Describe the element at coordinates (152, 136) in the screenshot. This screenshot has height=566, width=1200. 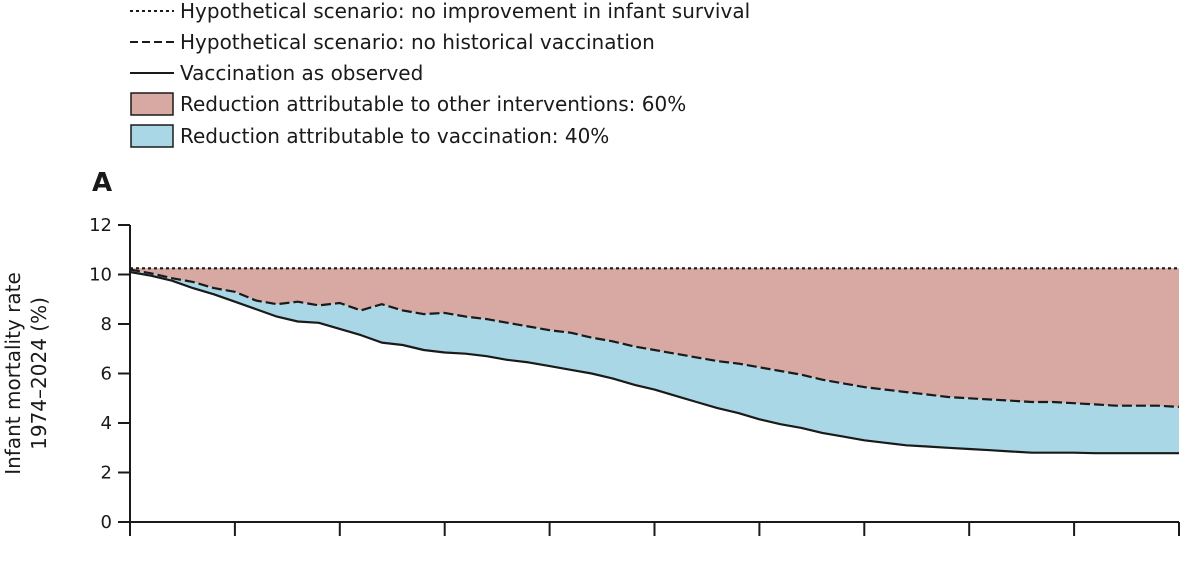
I see `blue-swatch-icon` at that location.